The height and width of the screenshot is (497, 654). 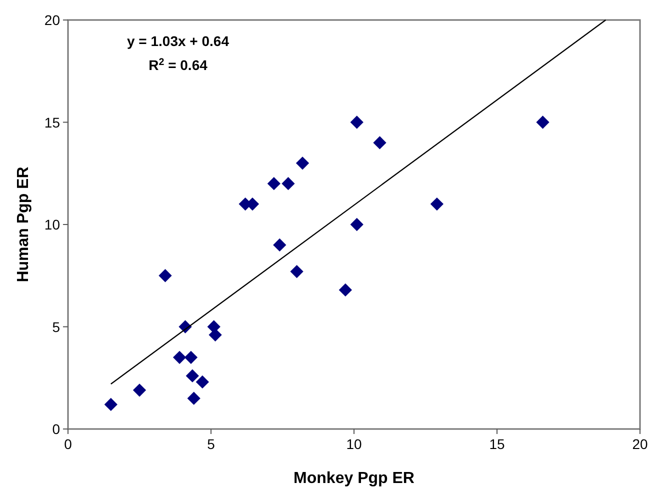 What do you see at coordinates (52, 122) in the screenshot?
I see `y-tick-label: 15` at bounding box center [52, 122].